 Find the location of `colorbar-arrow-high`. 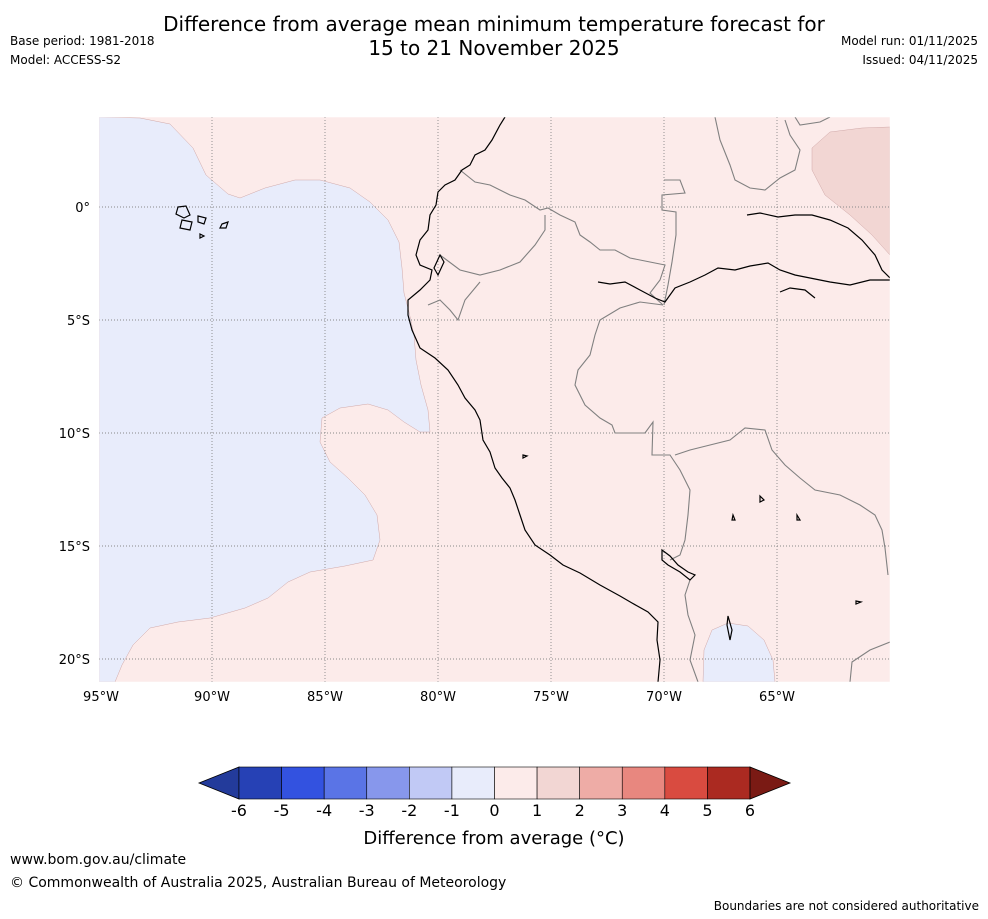

colorbar-arrow-high is located at coordinates (770, 783).